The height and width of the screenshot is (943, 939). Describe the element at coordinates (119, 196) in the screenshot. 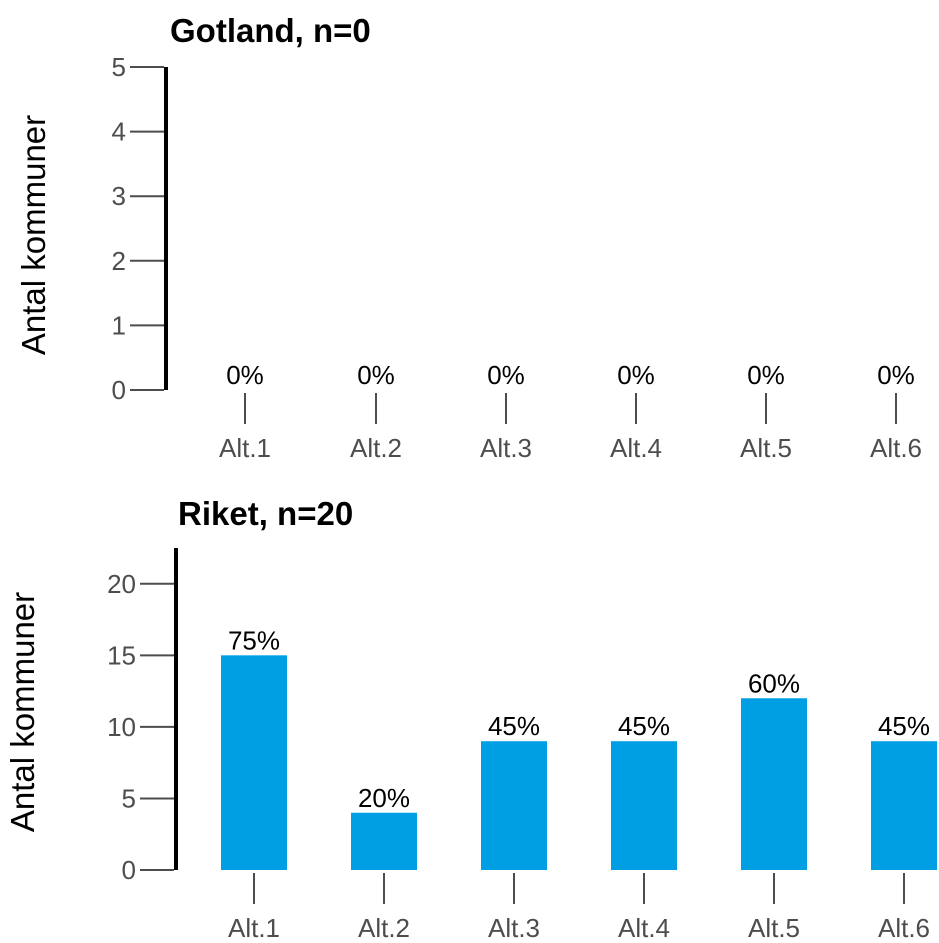

I see `y-tick-label: 3` at that location.